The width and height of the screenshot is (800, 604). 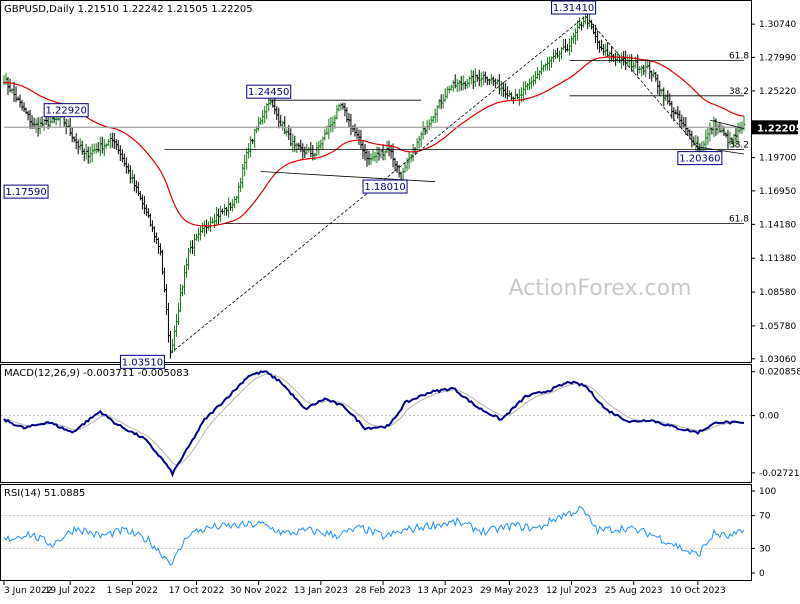 I want to click on price-tick-label: 1.05780, so click(x=777, y=327).